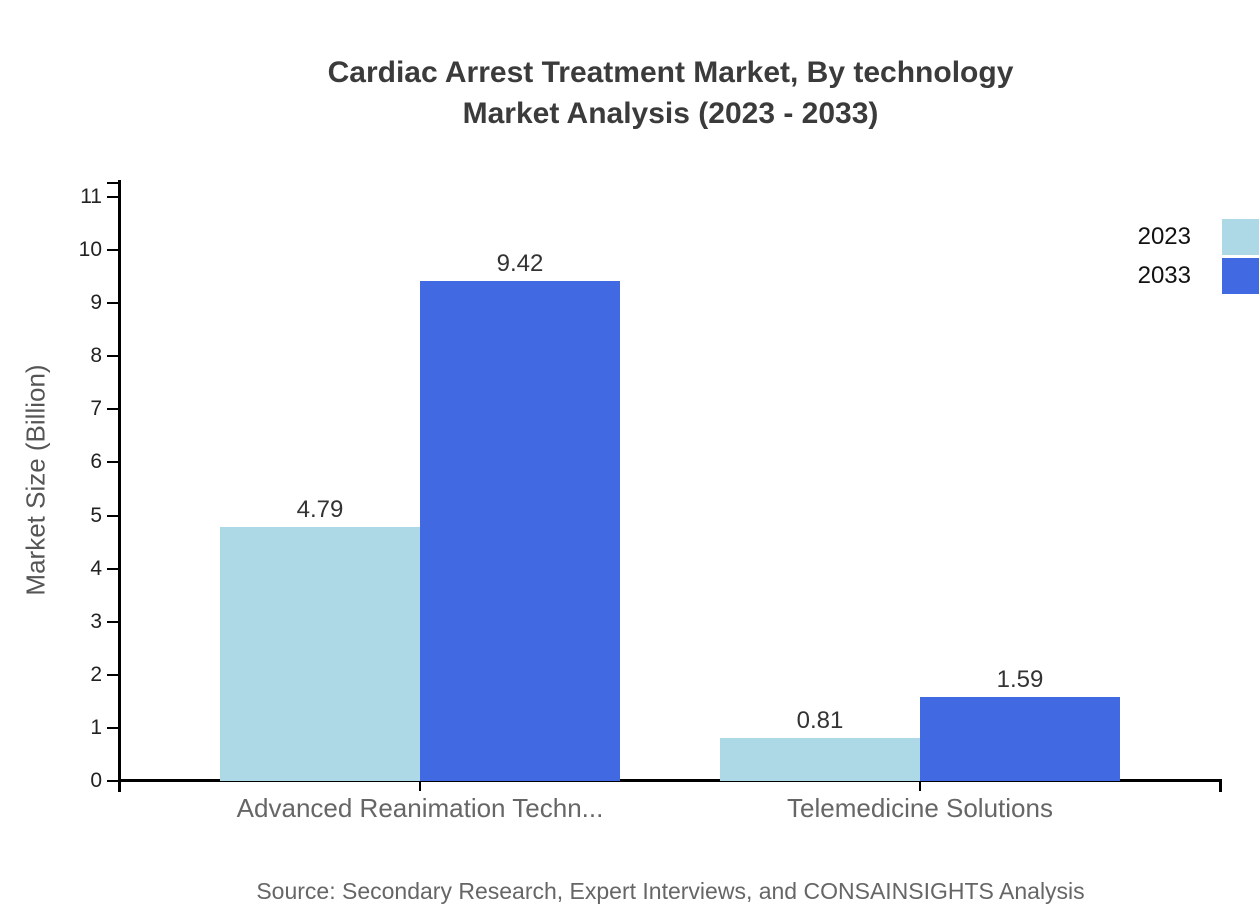 The width and height of the screenshot is (1260, 920). What do you see at coordinates (1164, 275) in the screenshot?
I see `legend-label-2033: 2033` at bounding box center [1164, 275].